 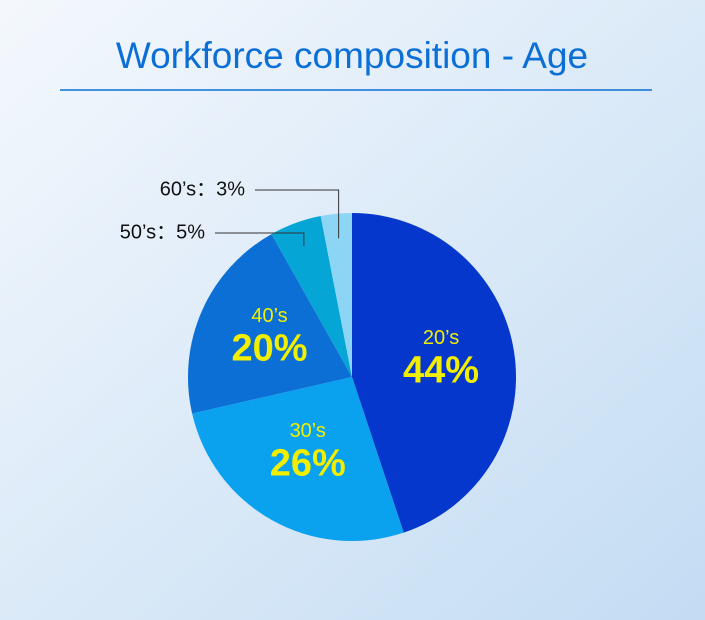 I want to click on slice-value: 44%, so click(x=441, y=371).